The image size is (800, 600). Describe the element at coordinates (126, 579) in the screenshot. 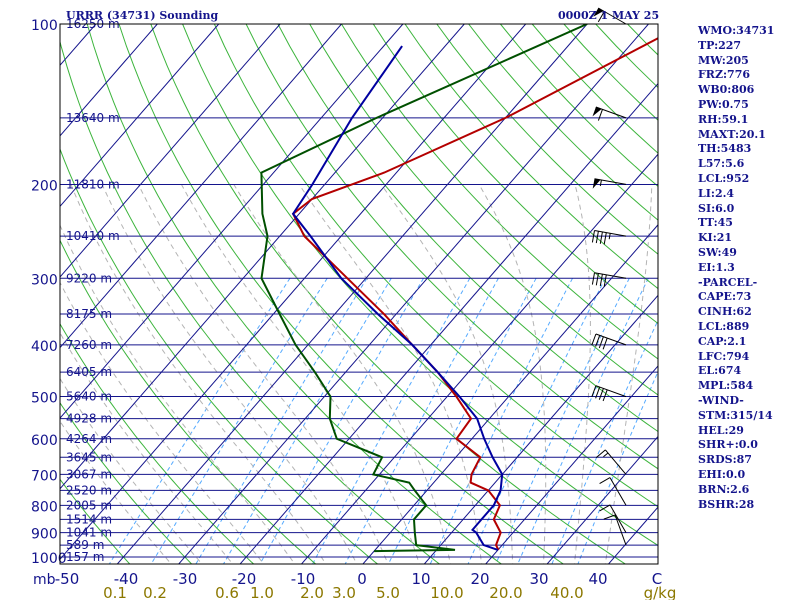

I see `temperature-tick-label: -40` at that location.